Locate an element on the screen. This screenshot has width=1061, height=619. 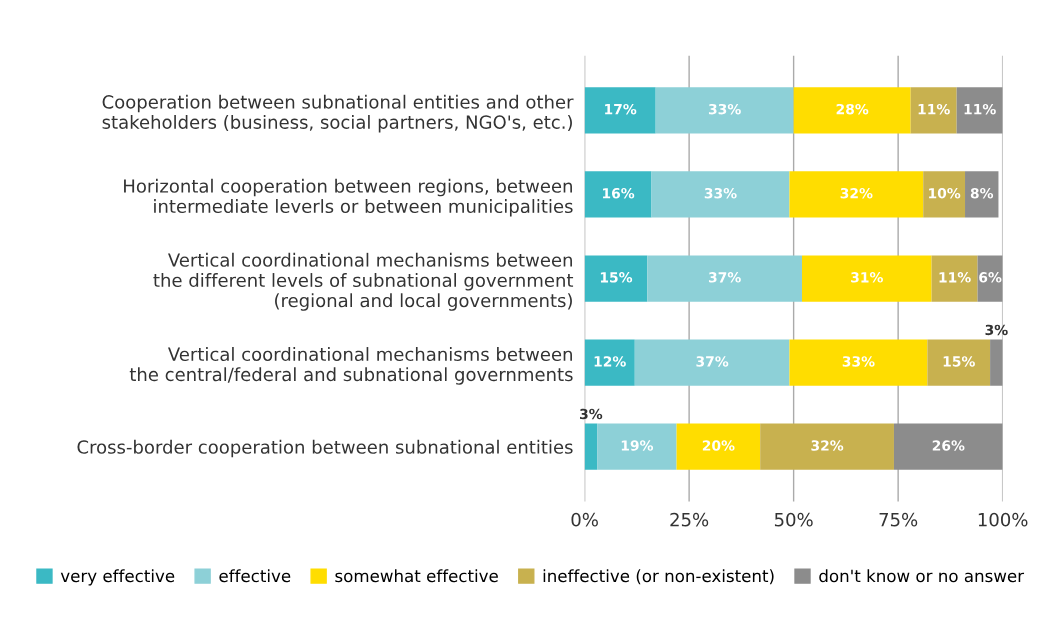
x-tick-label: 0% is located at coordinates (584, 519).